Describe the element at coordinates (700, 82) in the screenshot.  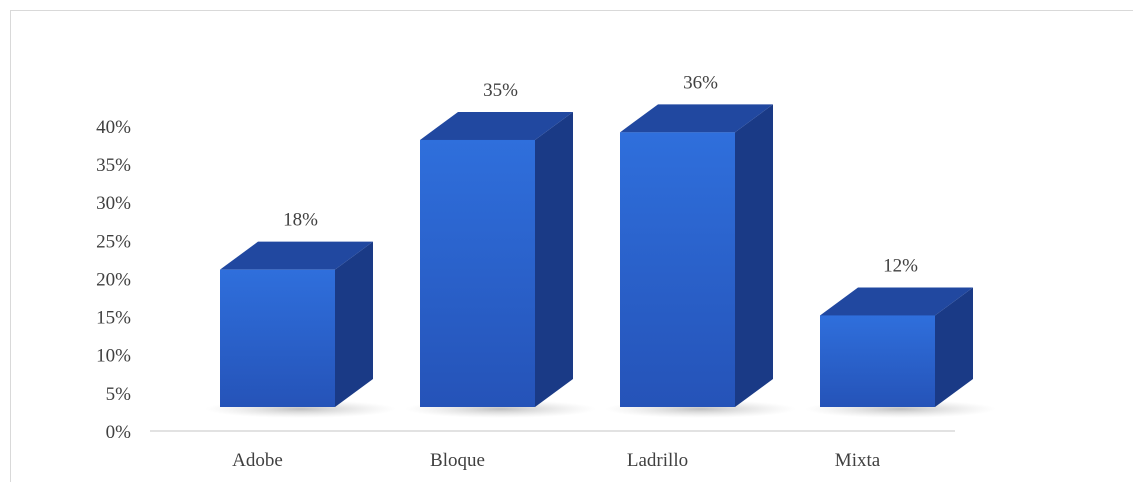
I see `data-label: 36%` at that location.